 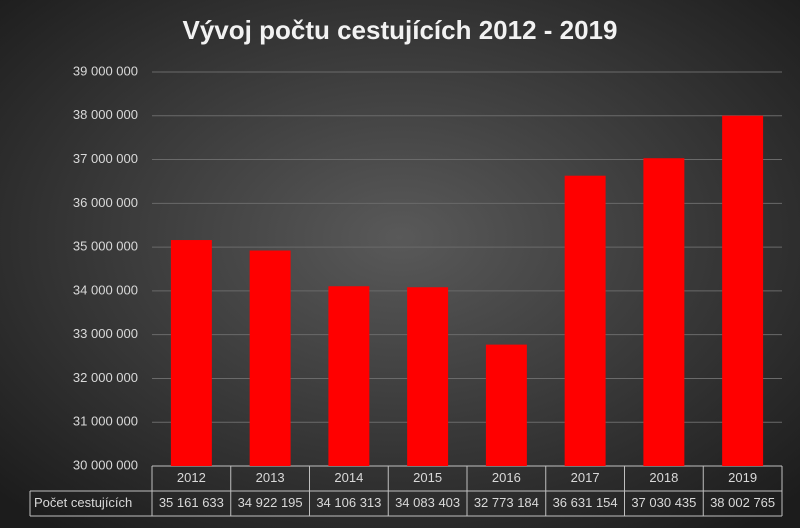 What do you see at coordinates (663, 477) in the screenshot?
I see `x-tick-label: 2018` at bounding box center [663, 477].